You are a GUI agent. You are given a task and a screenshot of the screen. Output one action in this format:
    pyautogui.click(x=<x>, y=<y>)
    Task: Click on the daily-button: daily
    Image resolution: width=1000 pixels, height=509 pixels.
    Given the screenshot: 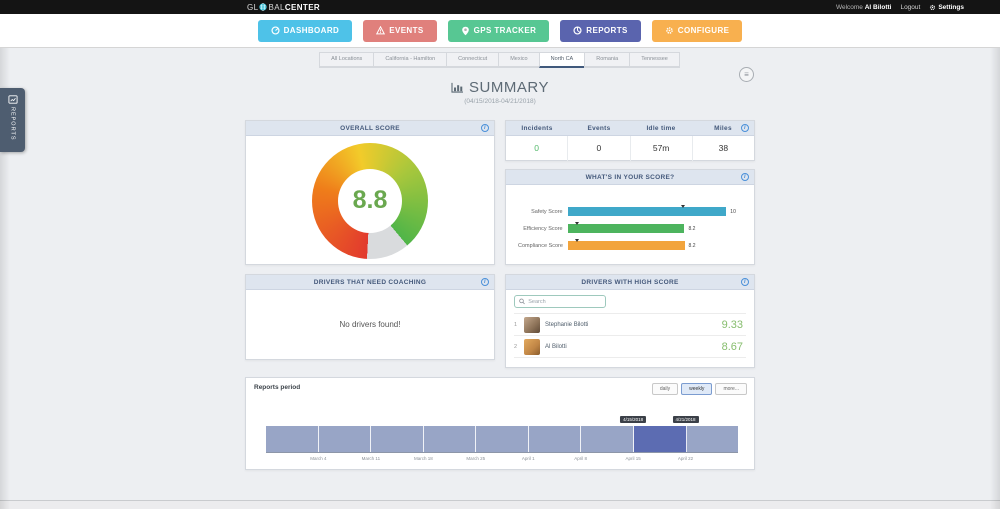 What is the action you would take?
    pyautogui.click(x=665, y=389)
    